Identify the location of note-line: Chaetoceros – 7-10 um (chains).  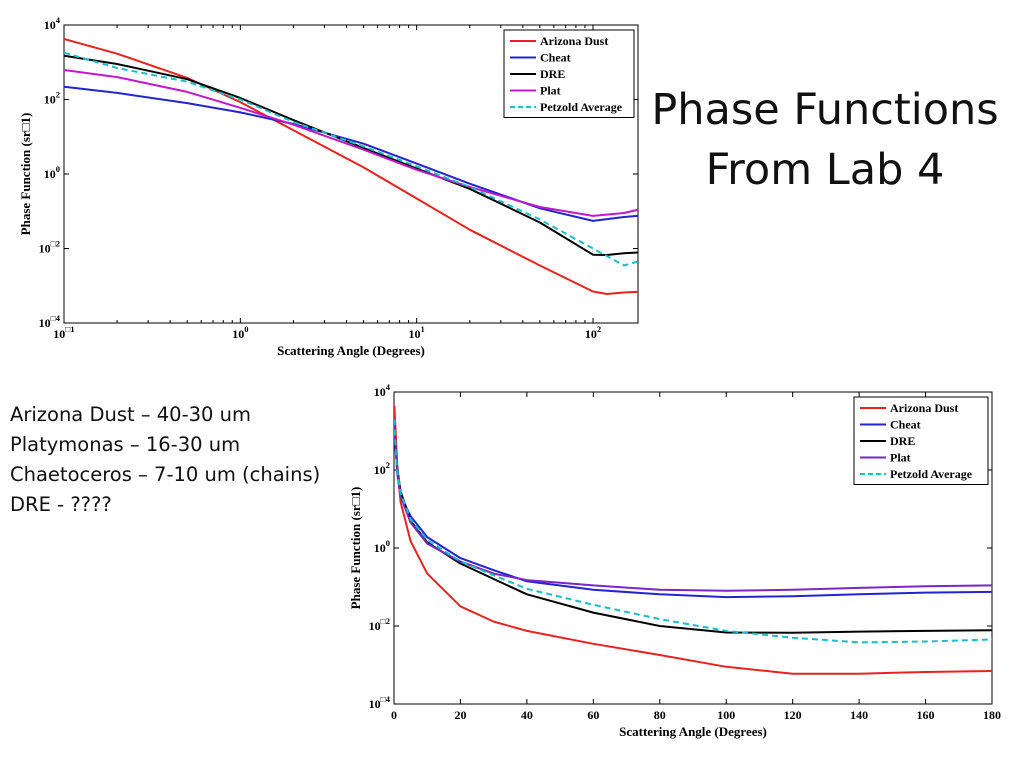
(165, 474).